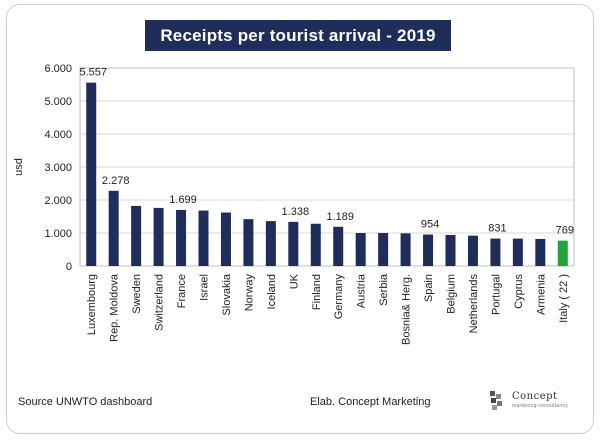 The image size is (600, 440). What do you see at coordinates (183, 200) in the screenshot?
I see `data-label: 1.699` at bounding box center [183, 200].